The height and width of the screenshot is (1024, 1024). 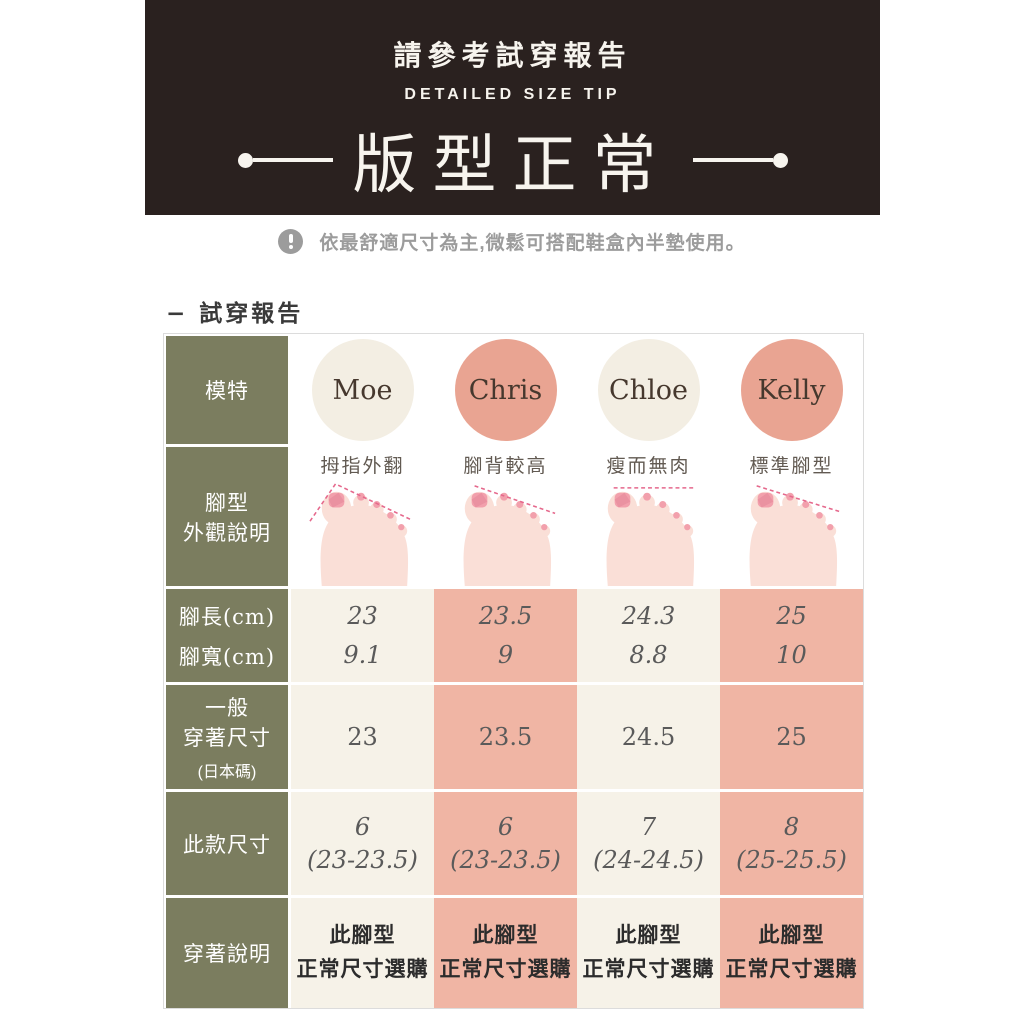 I want to click on foot-length-value: 24.3, so click(x=648, y=616).